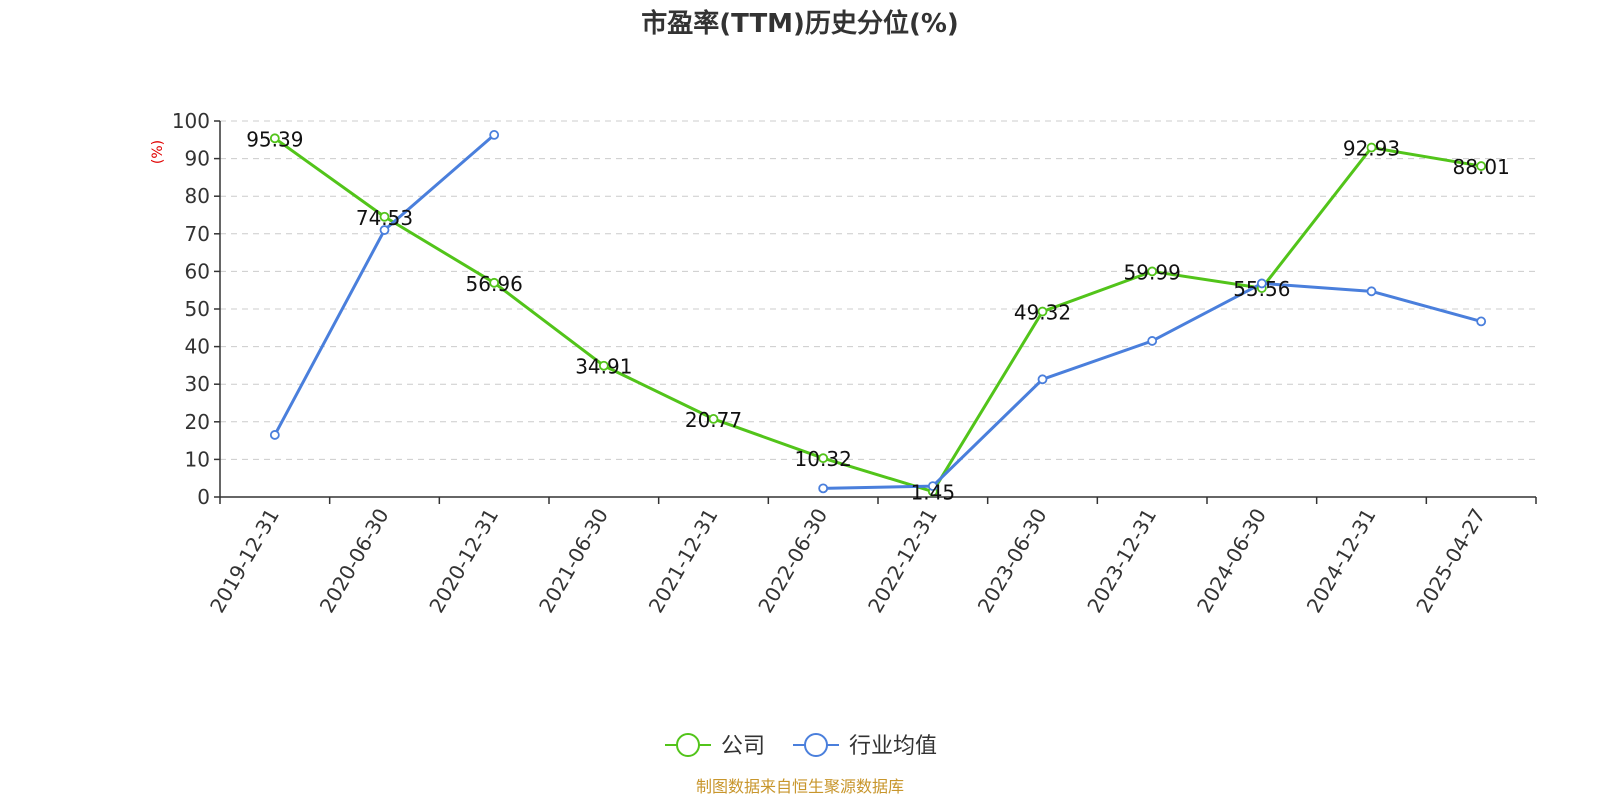  I want to click on y-tick-label: 40, so click(197, 347).